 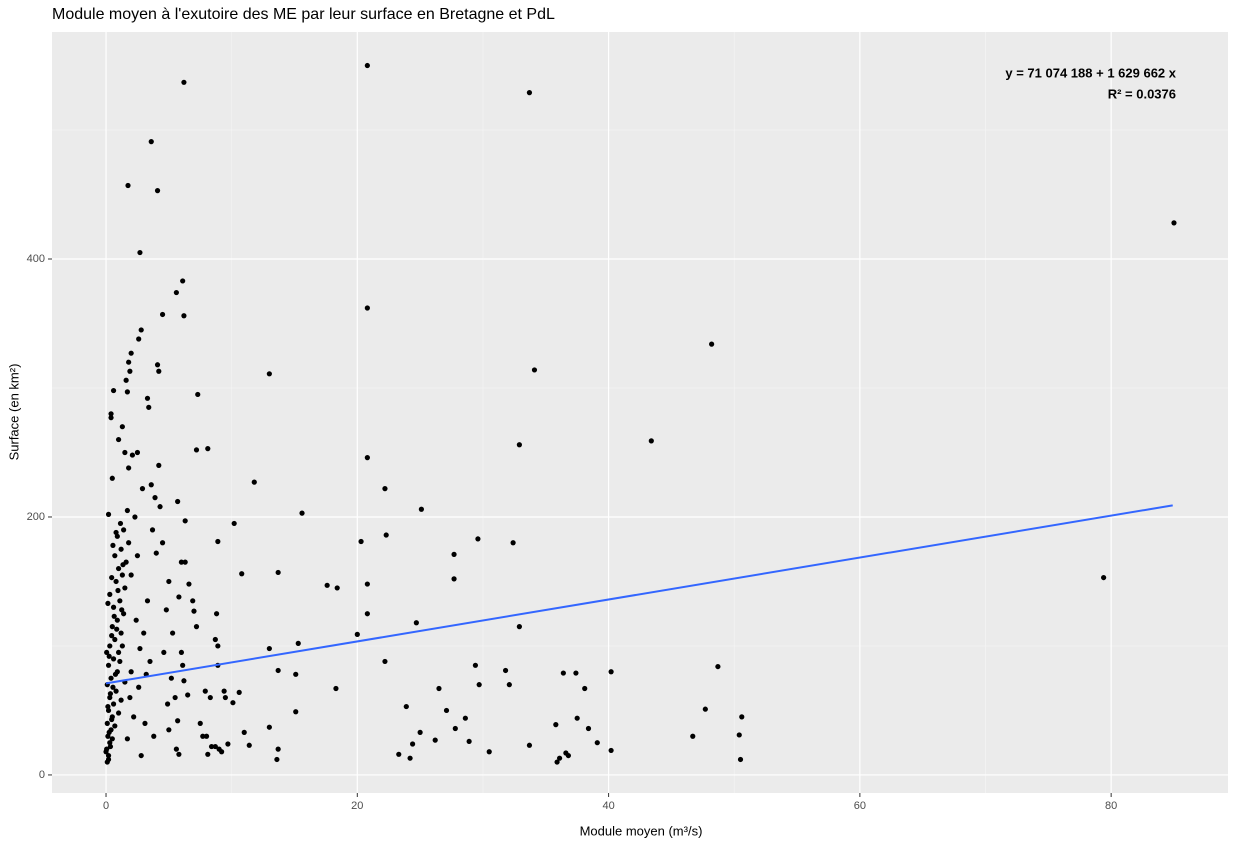 I want to click on x-axis-title: Module moyen (m³/s), so click(x=641, y=830).